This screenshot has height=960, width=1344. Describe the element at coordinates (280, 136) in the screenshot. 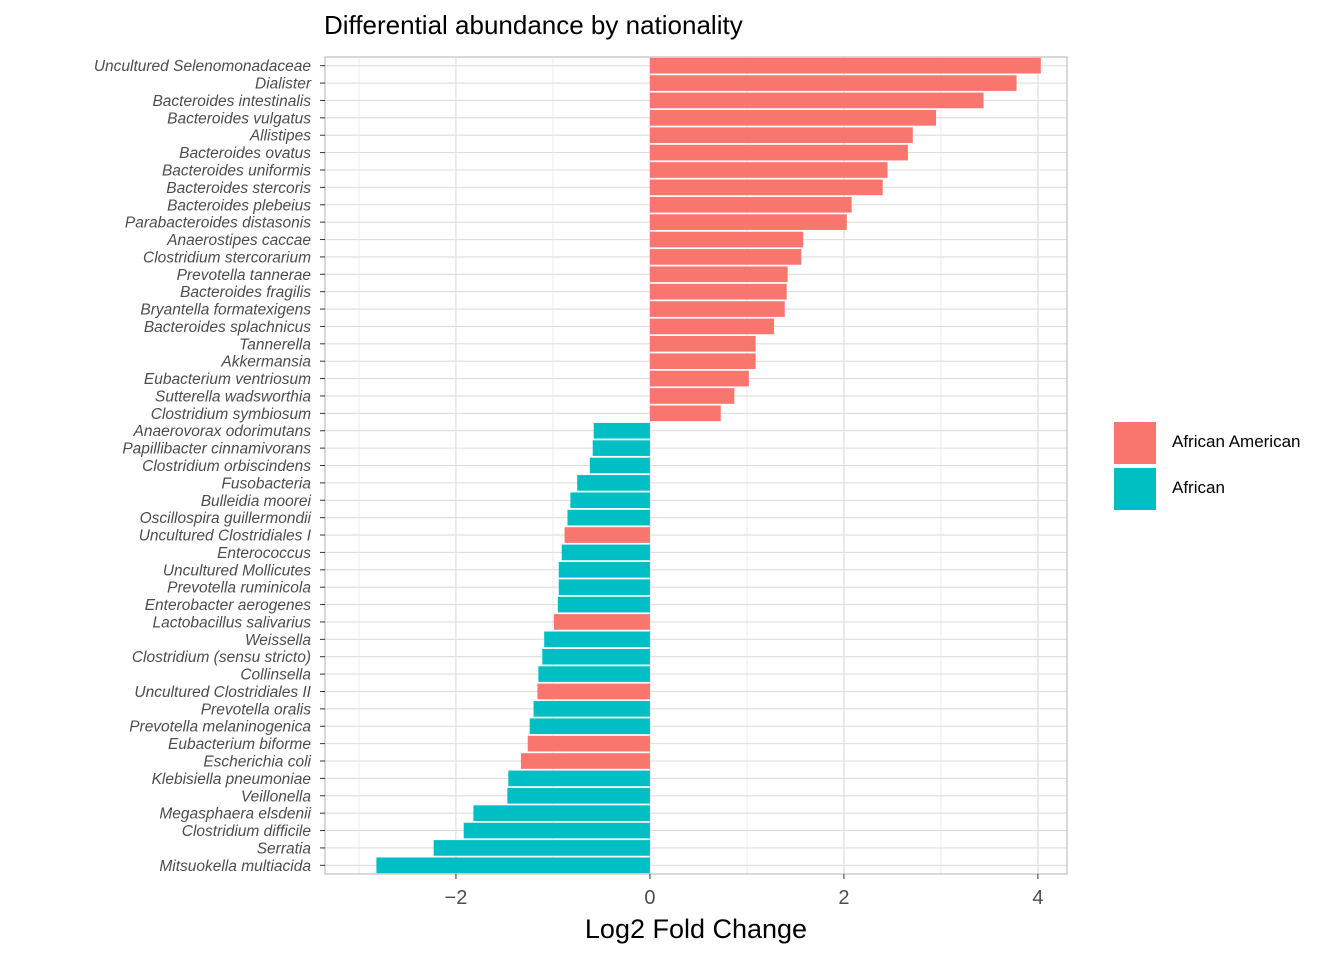

I see `y-tick-label: Allistipes` at that location.